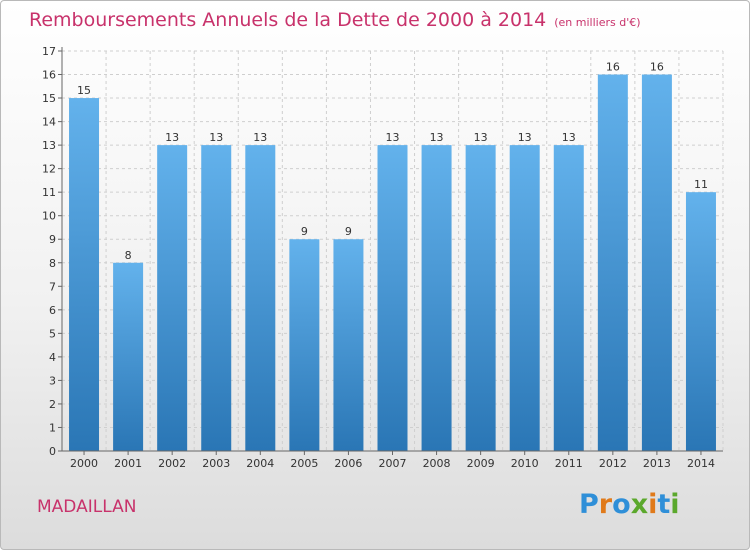 The image size is (750, 550). Describe the element at coordinates (52, 451) in the screenshot. I see `y-tick-label: 0` at that location.